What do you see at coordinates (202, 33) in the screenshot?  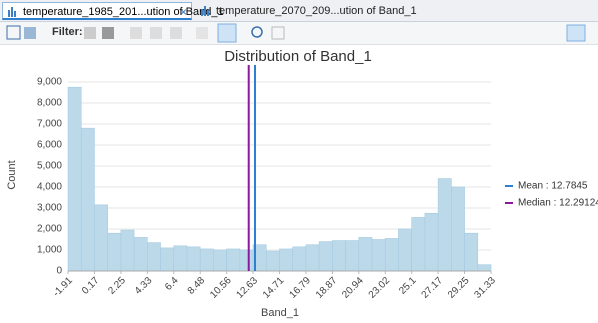 I see `select-button` at bounding box center [202, 33].